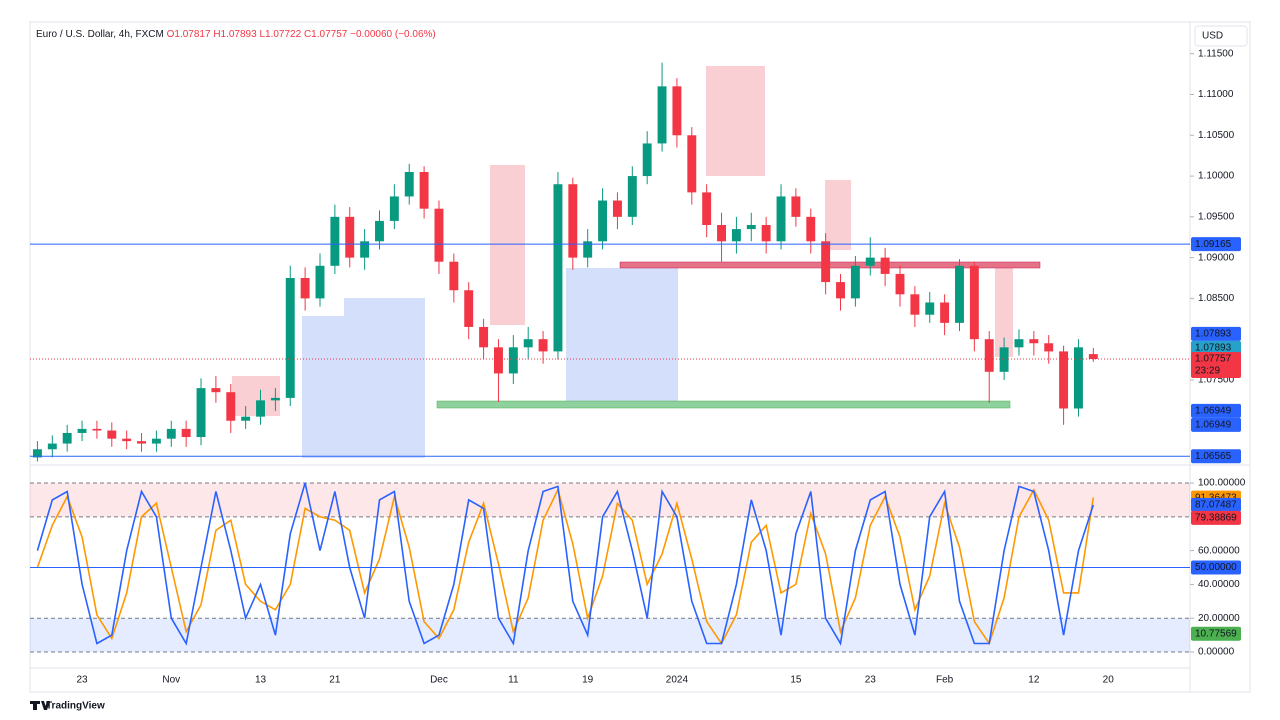  I want to click on badge-label: 10.77569, so click(1216, 633).